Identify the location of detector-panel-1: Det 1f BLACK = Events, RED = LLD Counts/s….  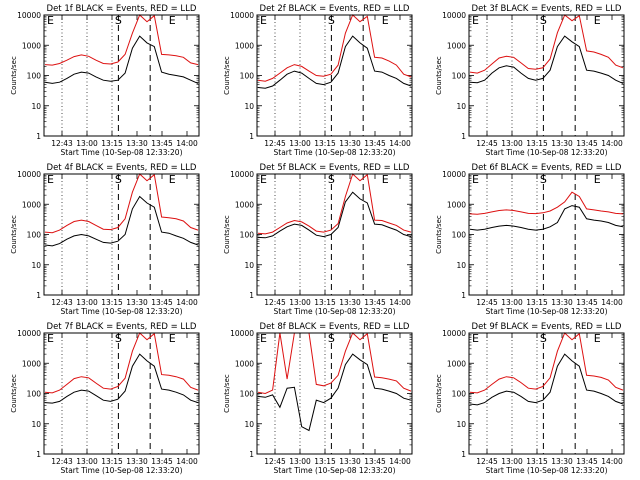
(105, 80).